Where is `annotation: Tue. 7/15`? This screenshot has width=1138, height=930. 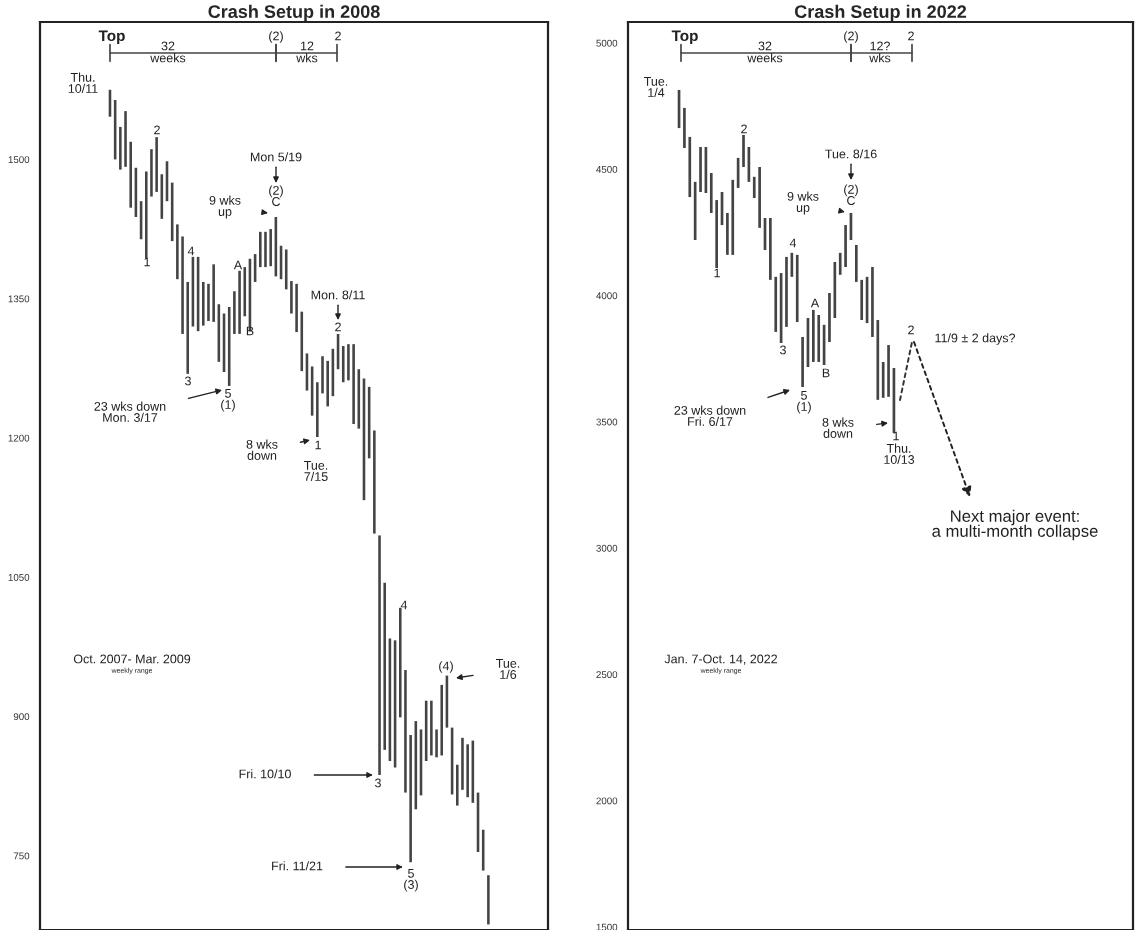 annotation: Tue. 7/15 is located at coordinates (316, 471).